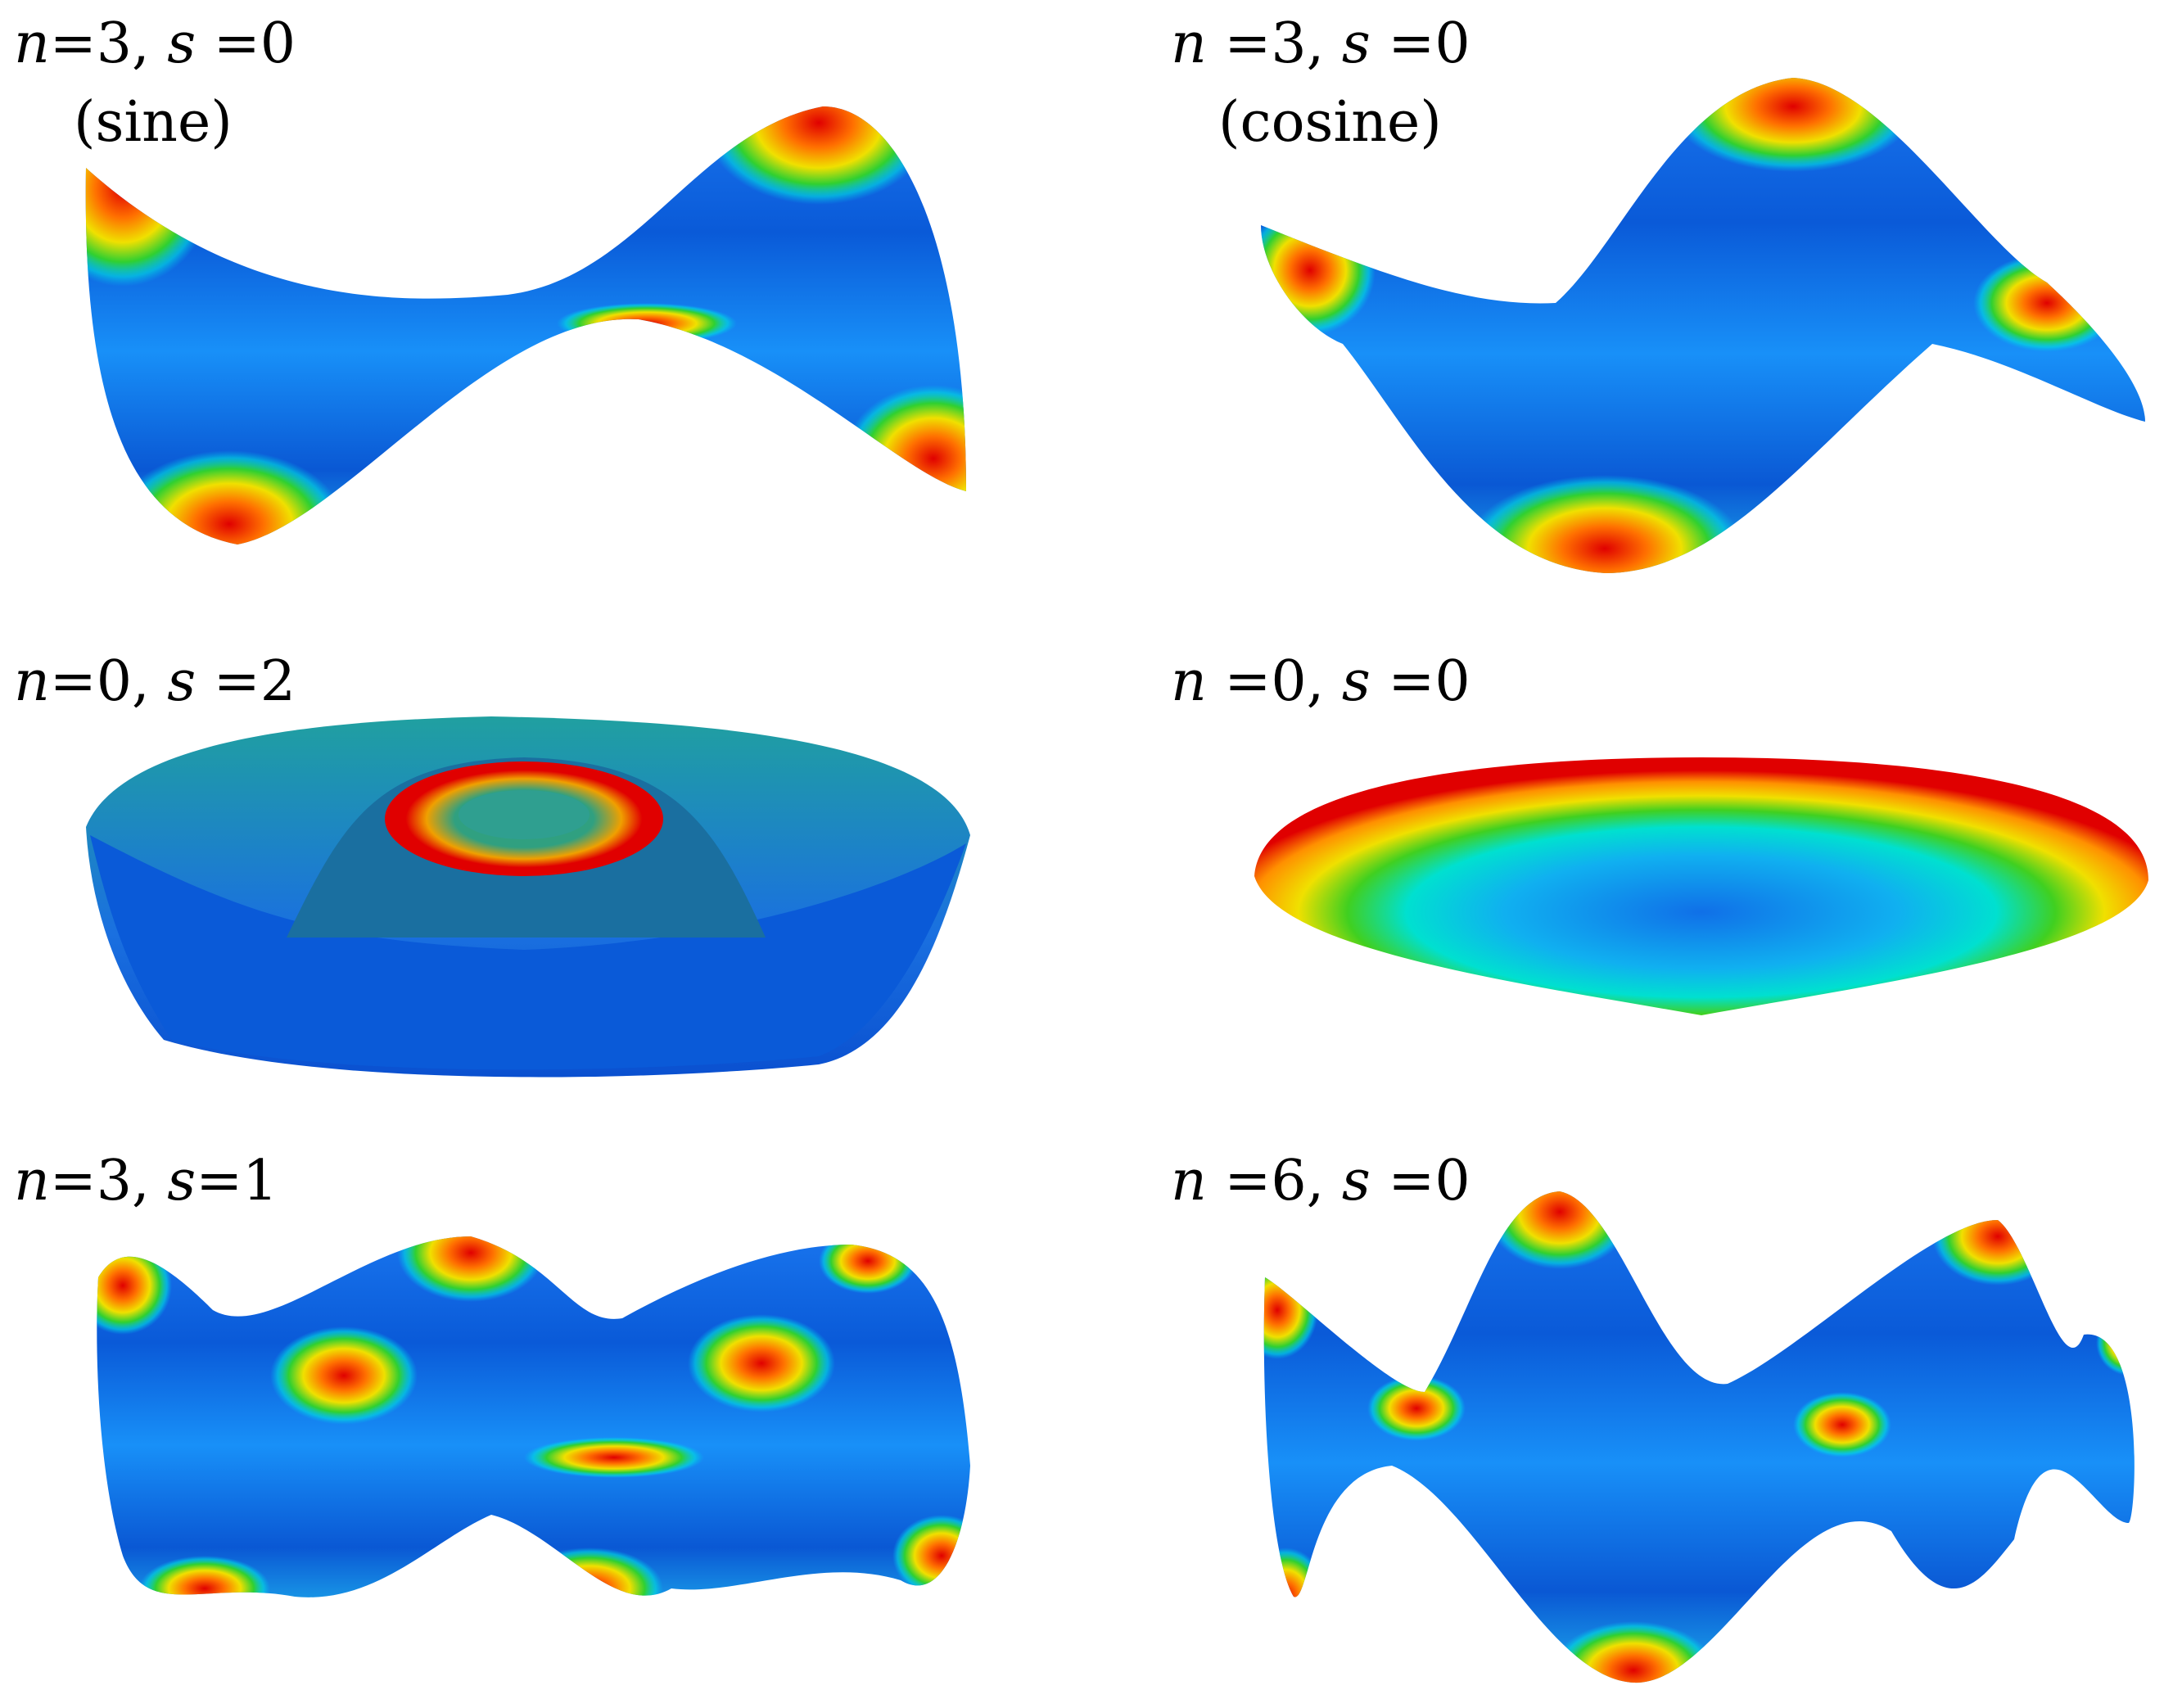 This screenshot has height=1708, width=2173. I want to click on panel-n3-s0-sine: n=3, s =0 (sine), so click(490, 277).